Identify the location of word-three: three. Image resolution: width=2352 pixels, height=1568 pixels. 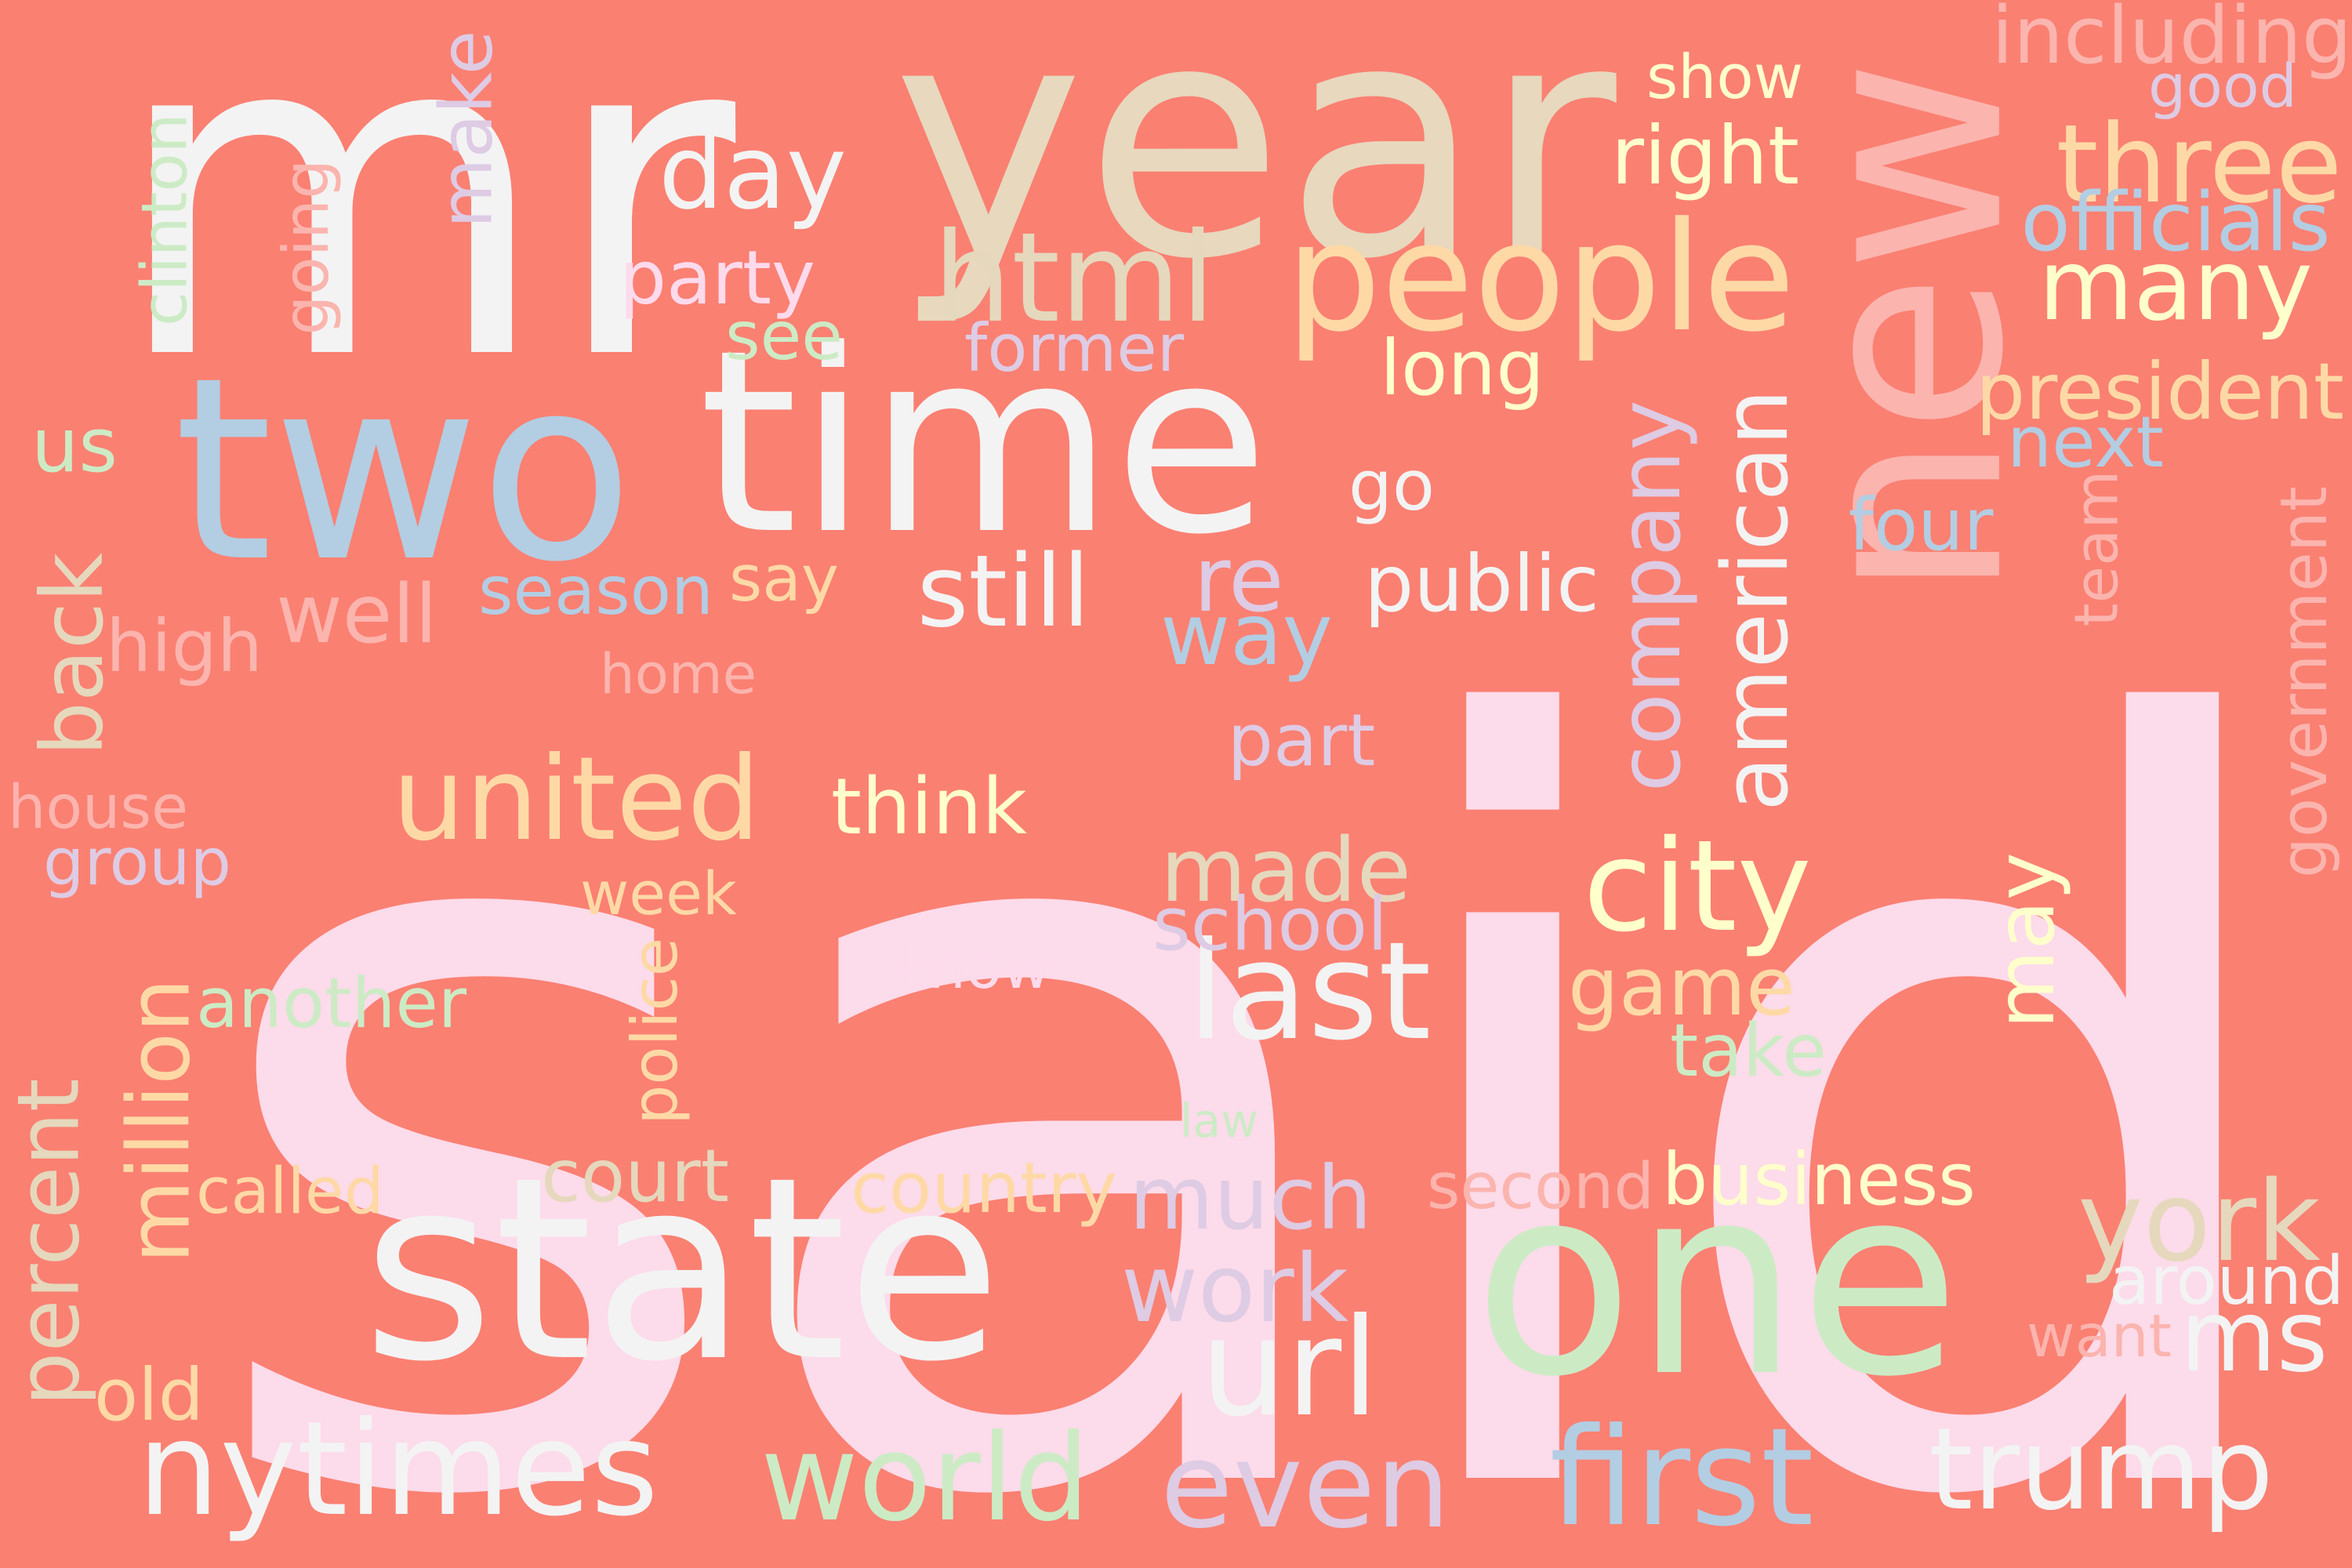
(2199, 164).